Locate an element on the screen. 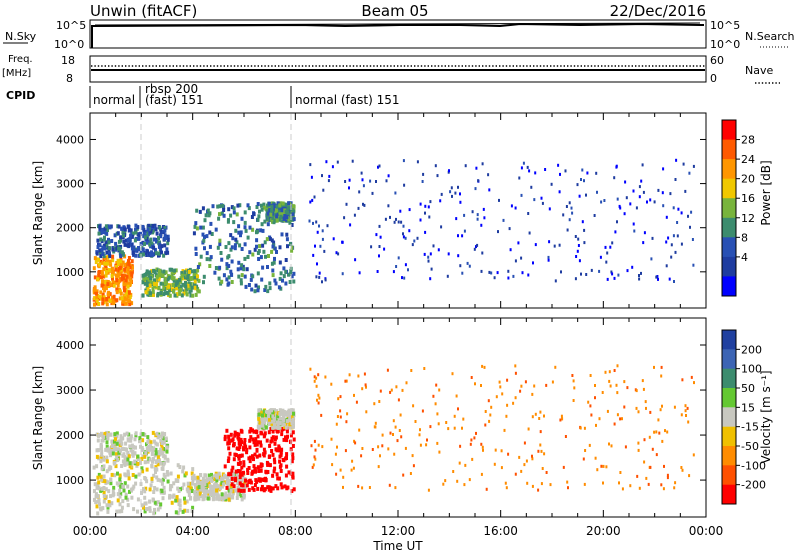 The height and width of the screenshot is (554, 800). freq-tick-left-bottom: 8 is located at coordinates (69, 78).